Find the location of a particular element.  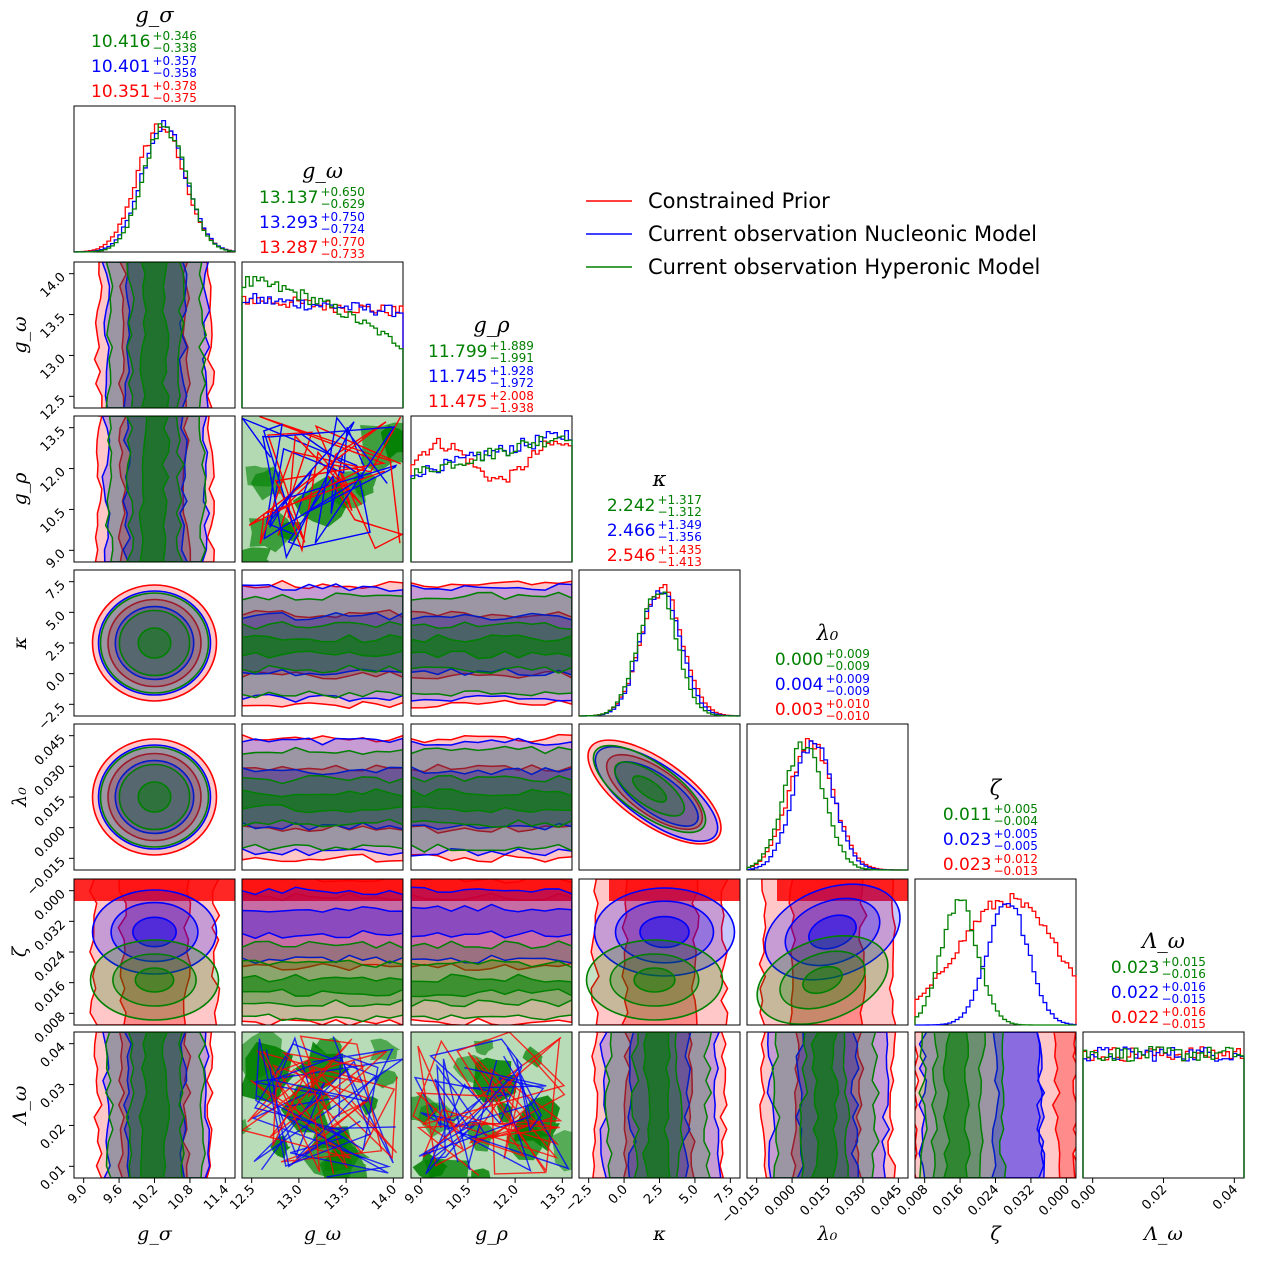

summary-median: 10.416 is located at coordinates (120, 42).